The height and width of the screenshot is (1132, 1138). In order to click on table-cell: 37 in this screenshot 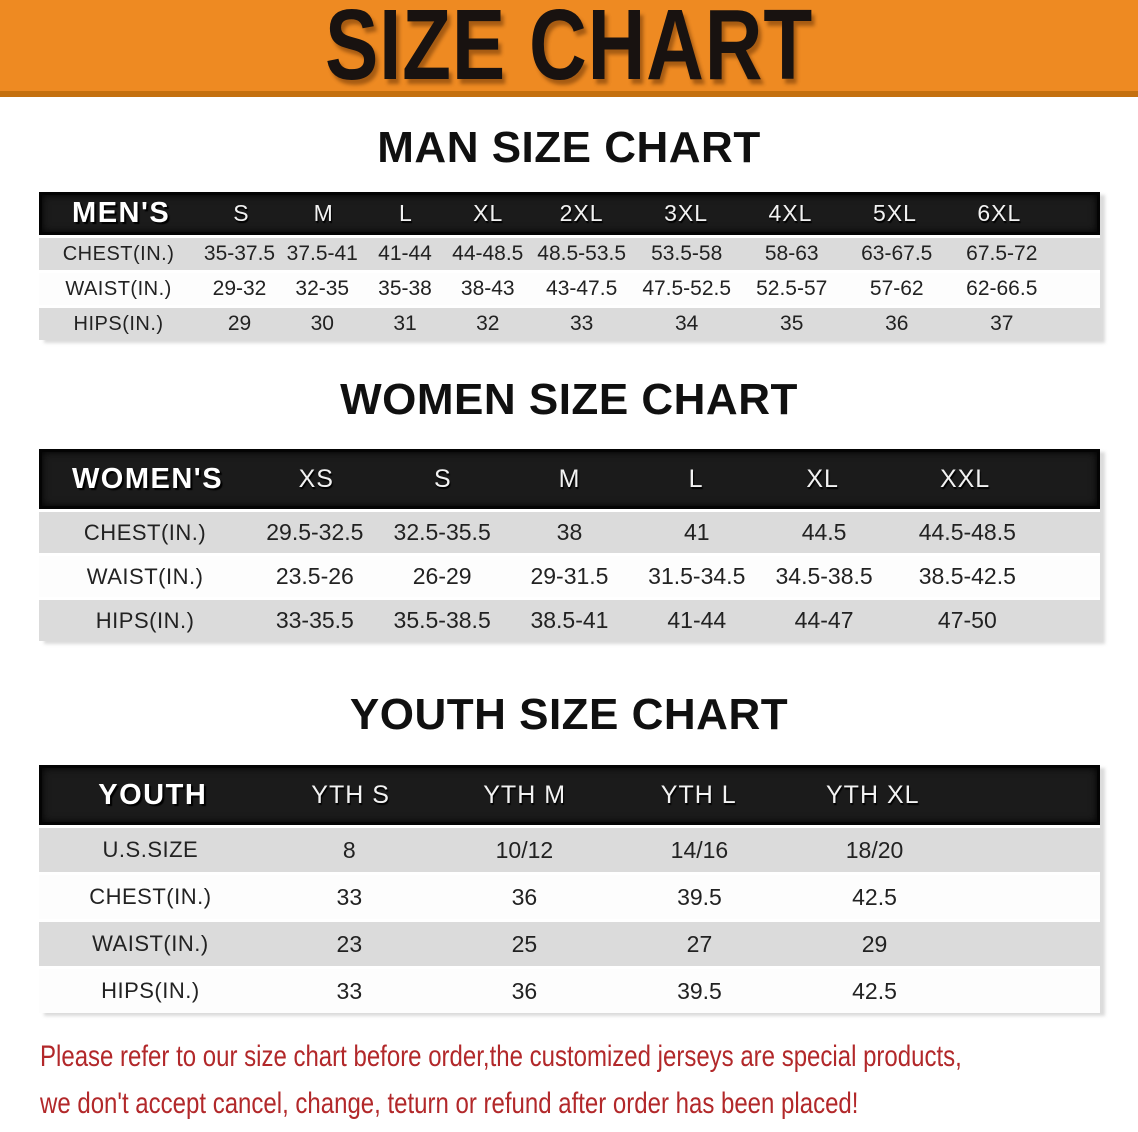, I will do `click(1002, 323)`.